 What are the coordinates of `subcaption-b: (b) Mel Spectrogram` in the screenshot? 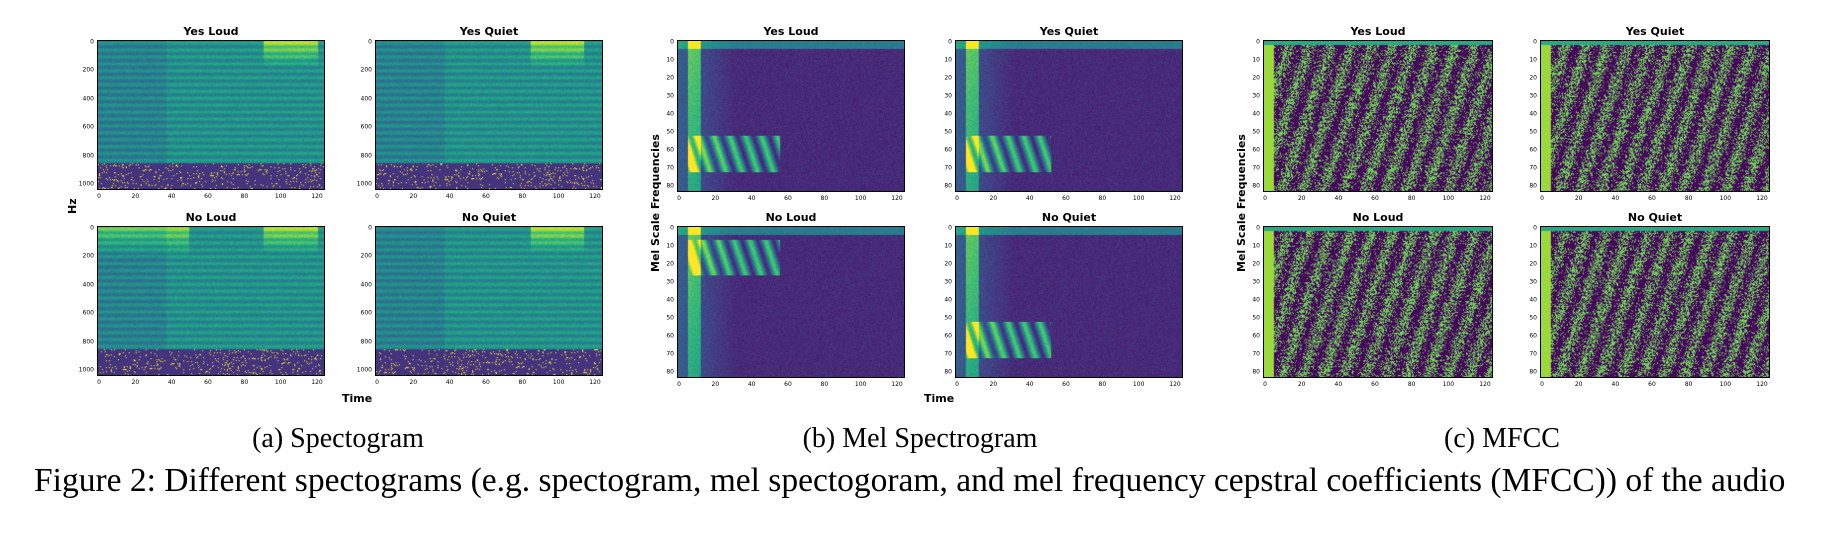 It's located at (920, 439).